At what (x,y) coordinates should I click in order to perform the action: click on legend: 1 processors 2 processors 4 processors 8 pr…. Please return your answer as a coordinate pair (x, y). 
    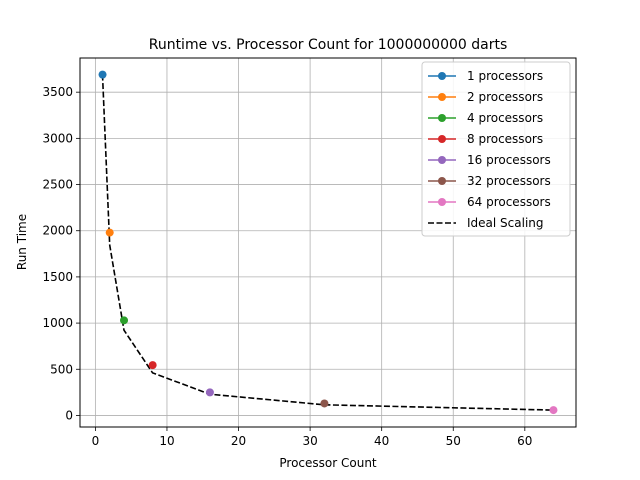
    Looking at the image, I should click on (496, 149).